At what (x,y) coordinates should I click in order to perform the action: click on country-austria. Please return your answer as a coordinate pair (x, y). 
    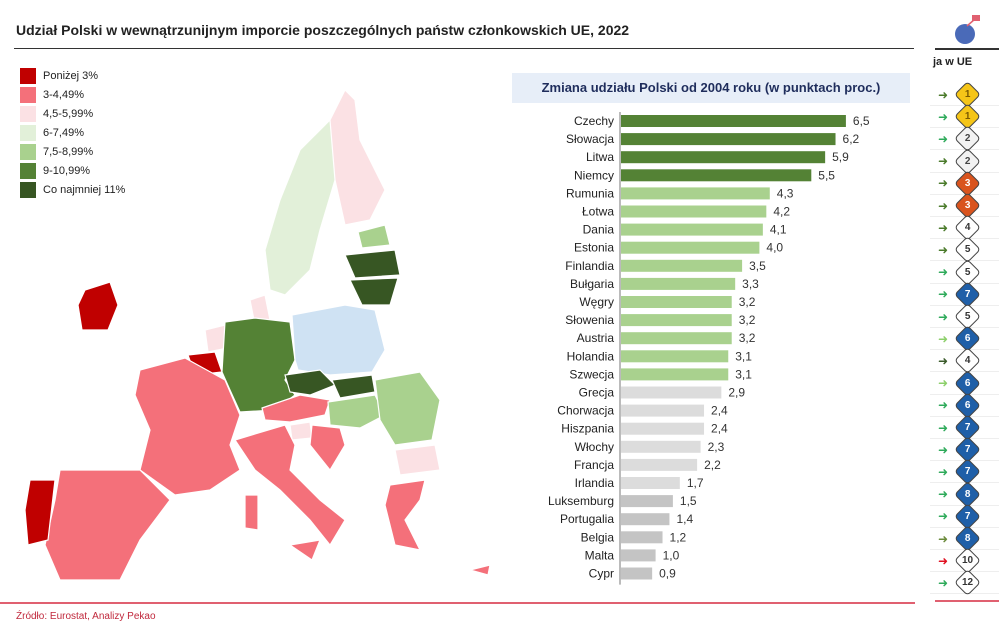
    Looking at the image, I should click on (296, 408).